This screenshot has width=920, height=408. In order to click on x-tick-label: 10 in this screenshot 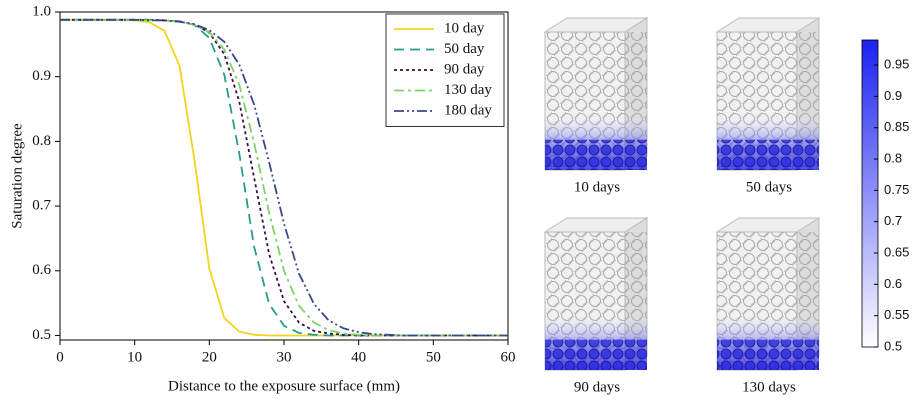, I will do `click(134, 357)`.